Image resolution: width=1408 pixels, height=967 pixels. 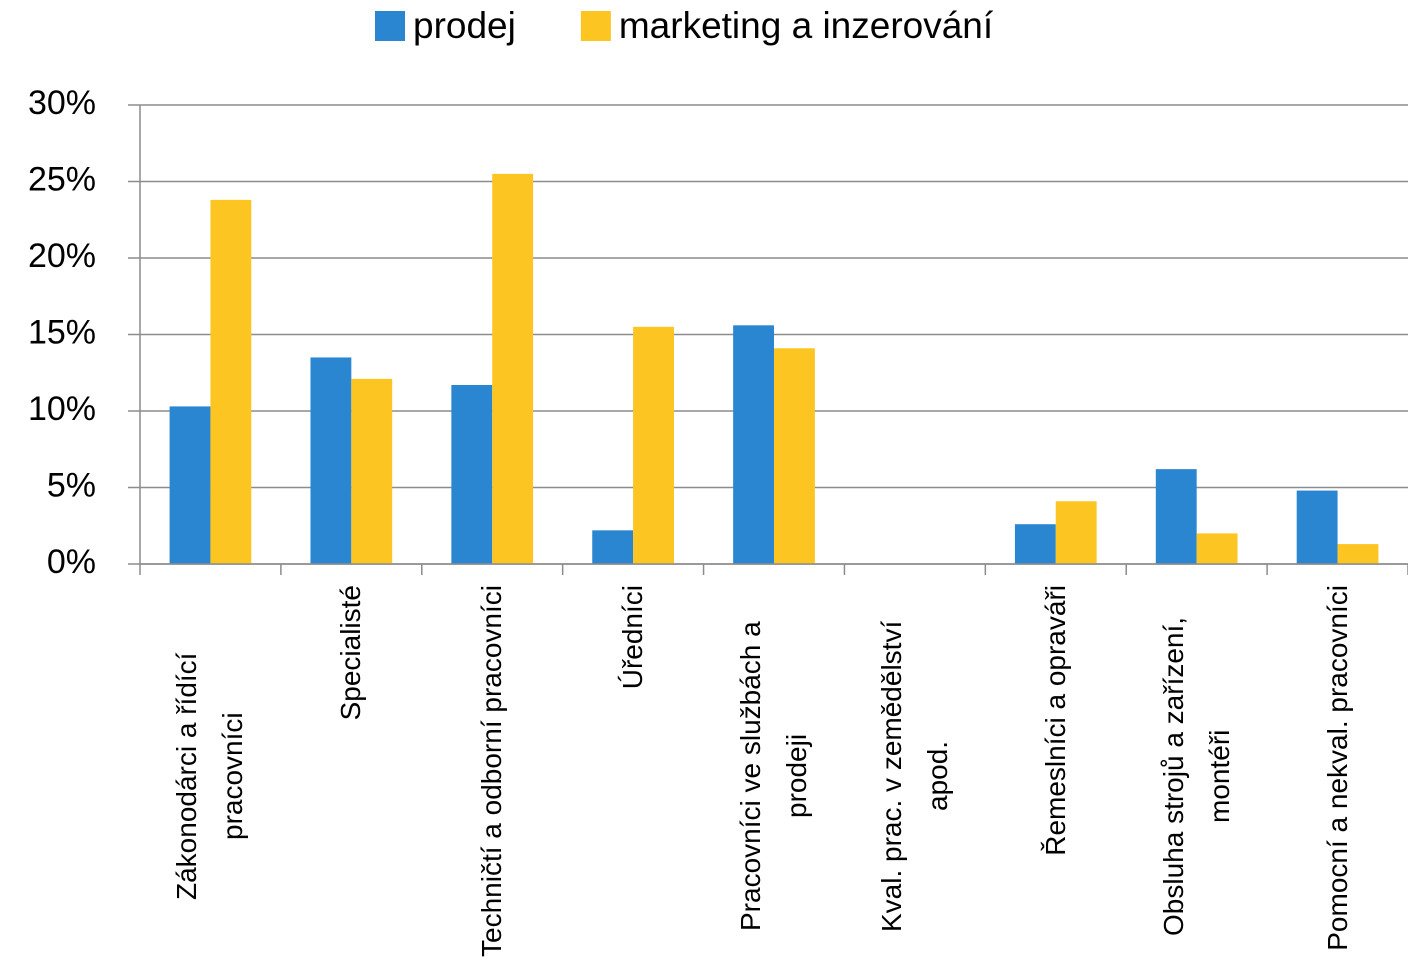 What do you see at coordinates (492, 771) in the screenshot?
I see `x-tick-label: Techničtí a odborní pracovníci` at bounding box center [492, 771].